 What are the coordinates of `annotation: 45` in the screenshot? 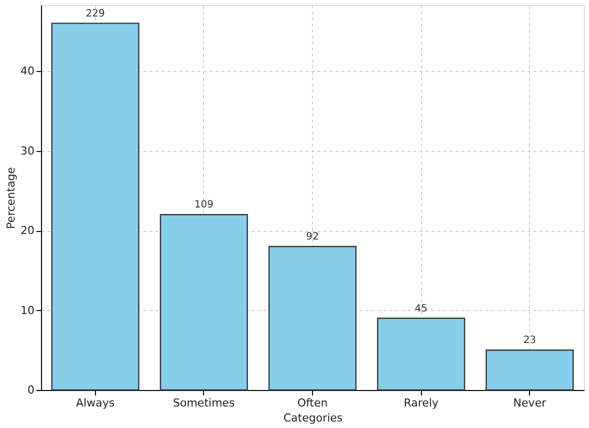 It's located at (421, 308).